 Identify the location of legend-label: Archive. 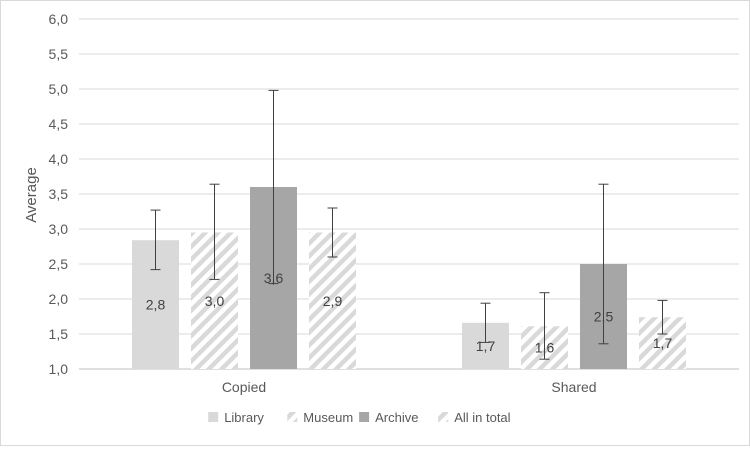
(396, 417).